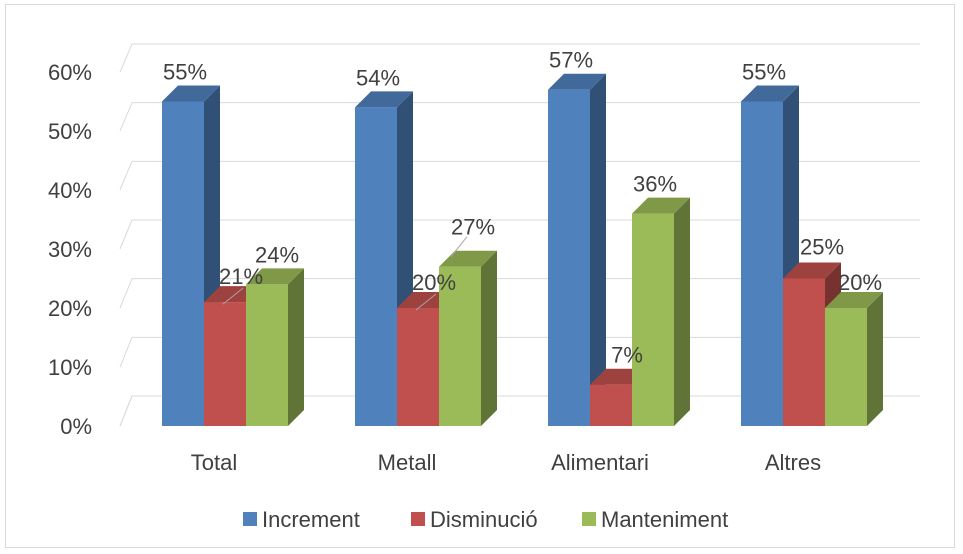 Image resolution: width=963 pixels, height=554 pixels. I want to click on y-tick-label: 40%, so click(70, 190).